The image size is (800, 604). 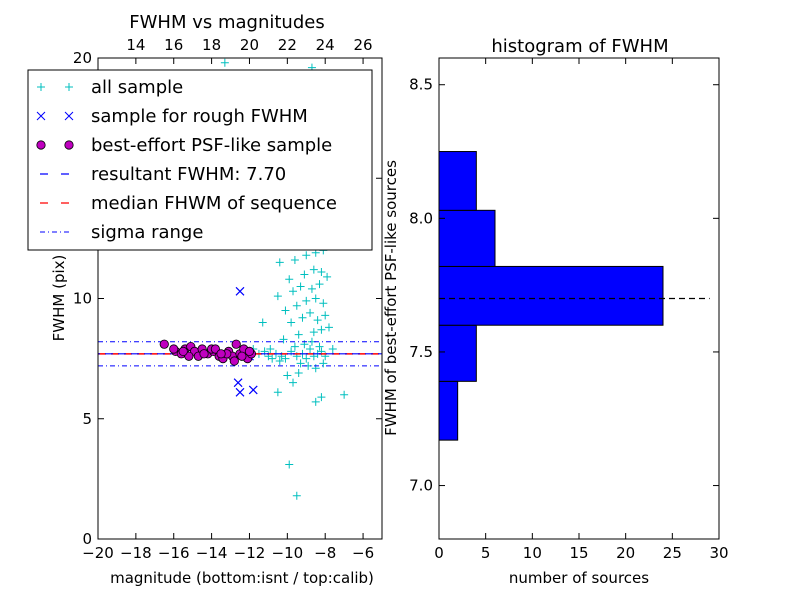 I want to click on legend-item: best-effort PSF-like sample, so click(x=184, y=145).